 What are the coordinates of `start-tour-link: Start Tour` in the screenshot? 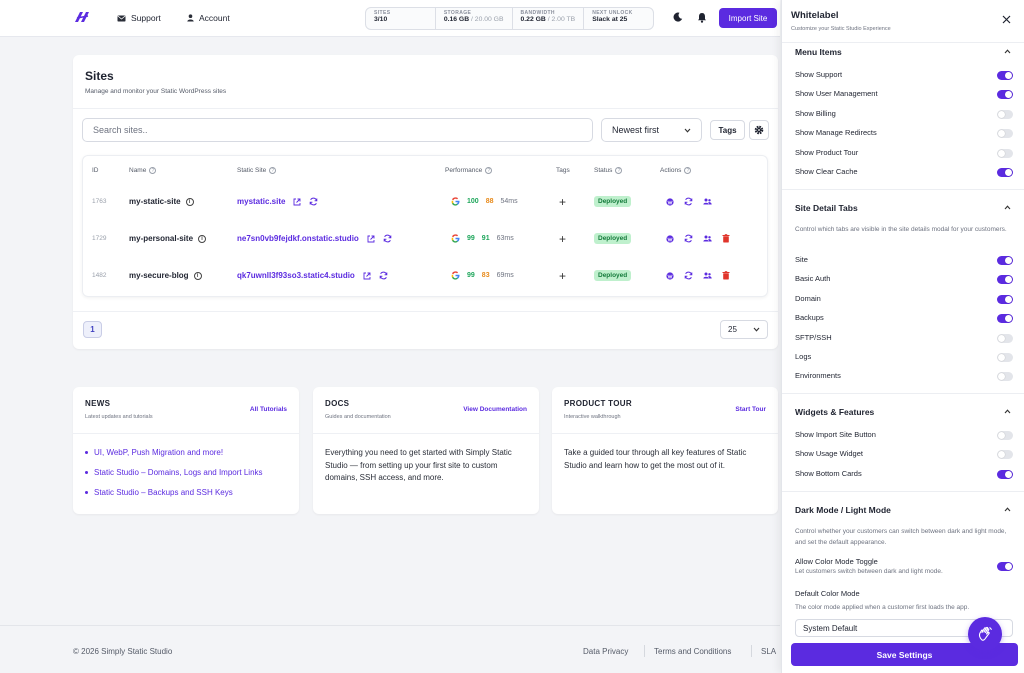 It's located at (750, 409).